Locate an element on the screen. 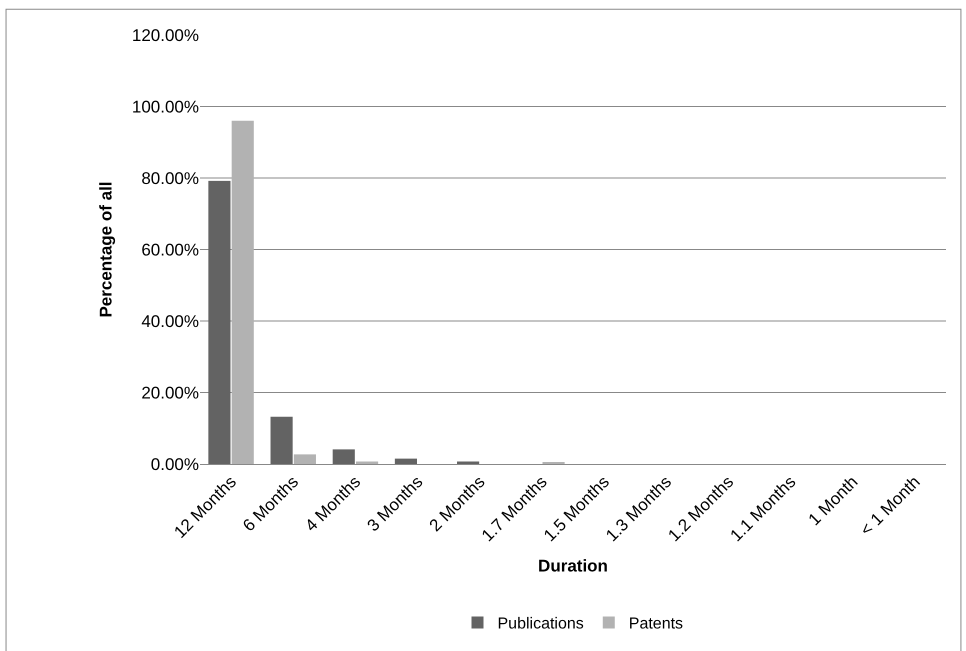 Image resolution: width=966 pixels, height=651 pixels. y-tick-label: 100.00% is located at coordinates (165, 106).